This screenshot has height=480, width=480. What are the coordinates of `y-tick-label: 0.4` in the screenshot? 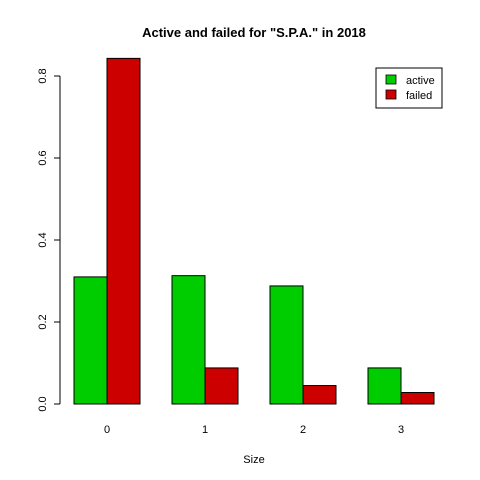 It's located at (43, 239).